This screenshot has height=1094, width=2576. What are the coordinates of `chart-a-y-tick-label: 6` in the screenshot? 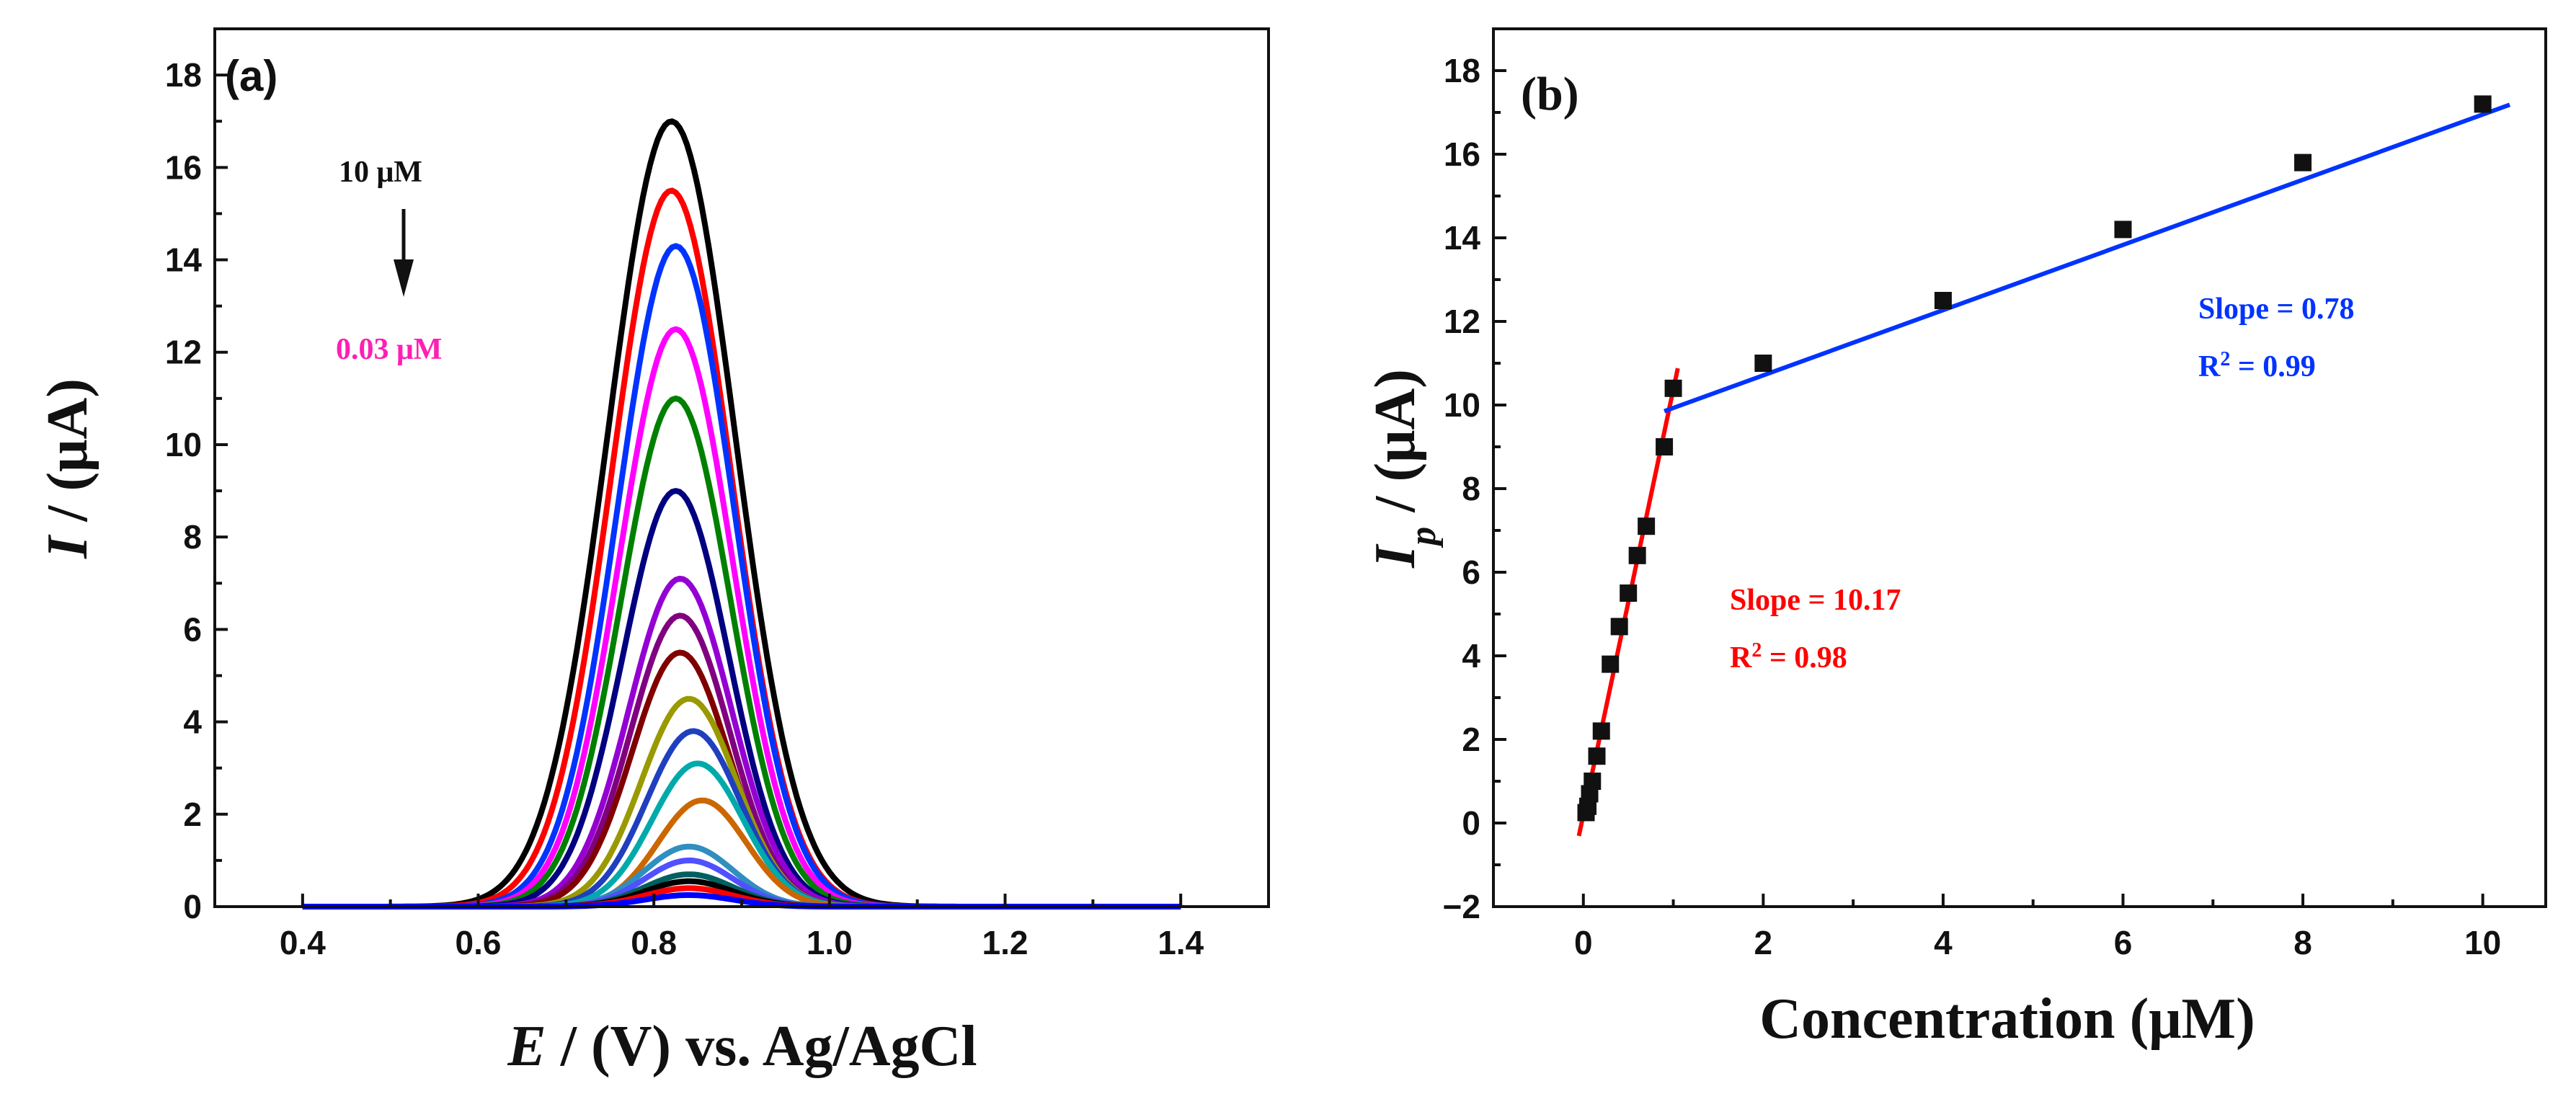 It's located at (192, 629).